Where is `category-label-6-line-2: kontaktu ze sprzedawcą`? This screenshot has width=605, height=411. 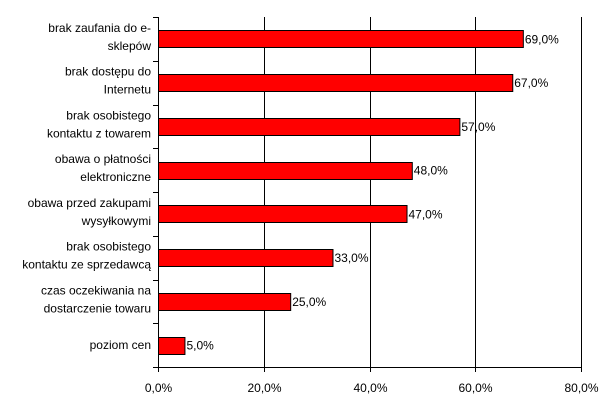
category-label-6-line-2: kontaktu ze sprzedawcą is located at coordinates (86, 265).